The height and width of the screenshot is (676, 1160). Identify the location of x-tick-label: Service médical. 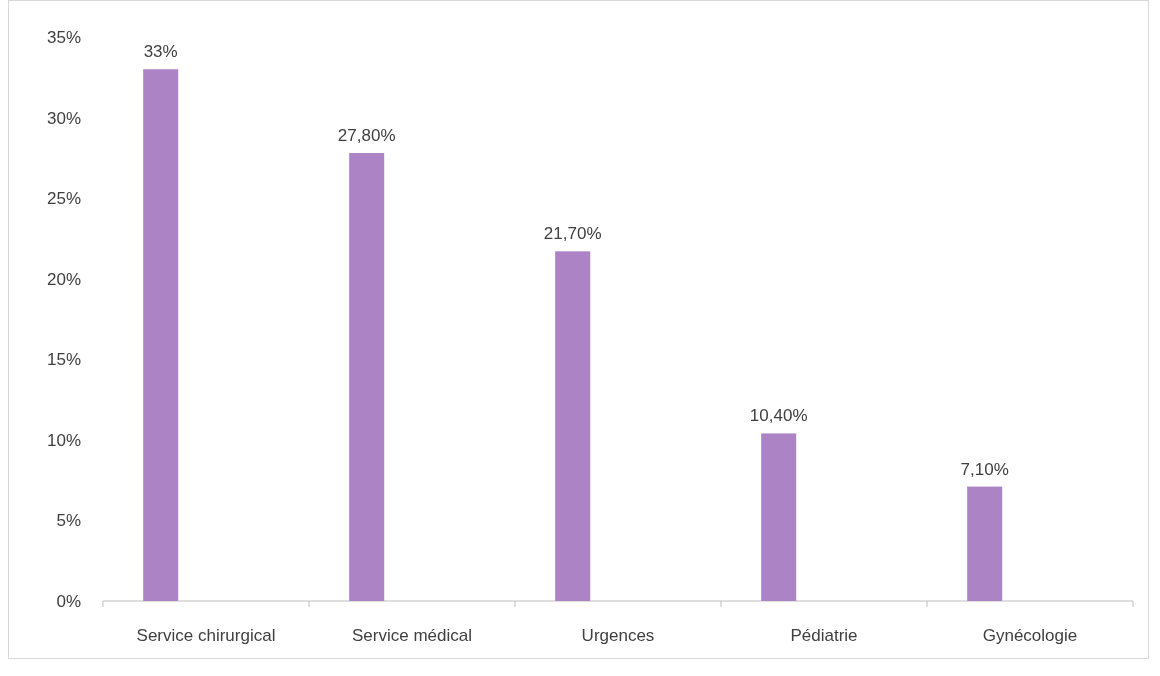
(412, 635).